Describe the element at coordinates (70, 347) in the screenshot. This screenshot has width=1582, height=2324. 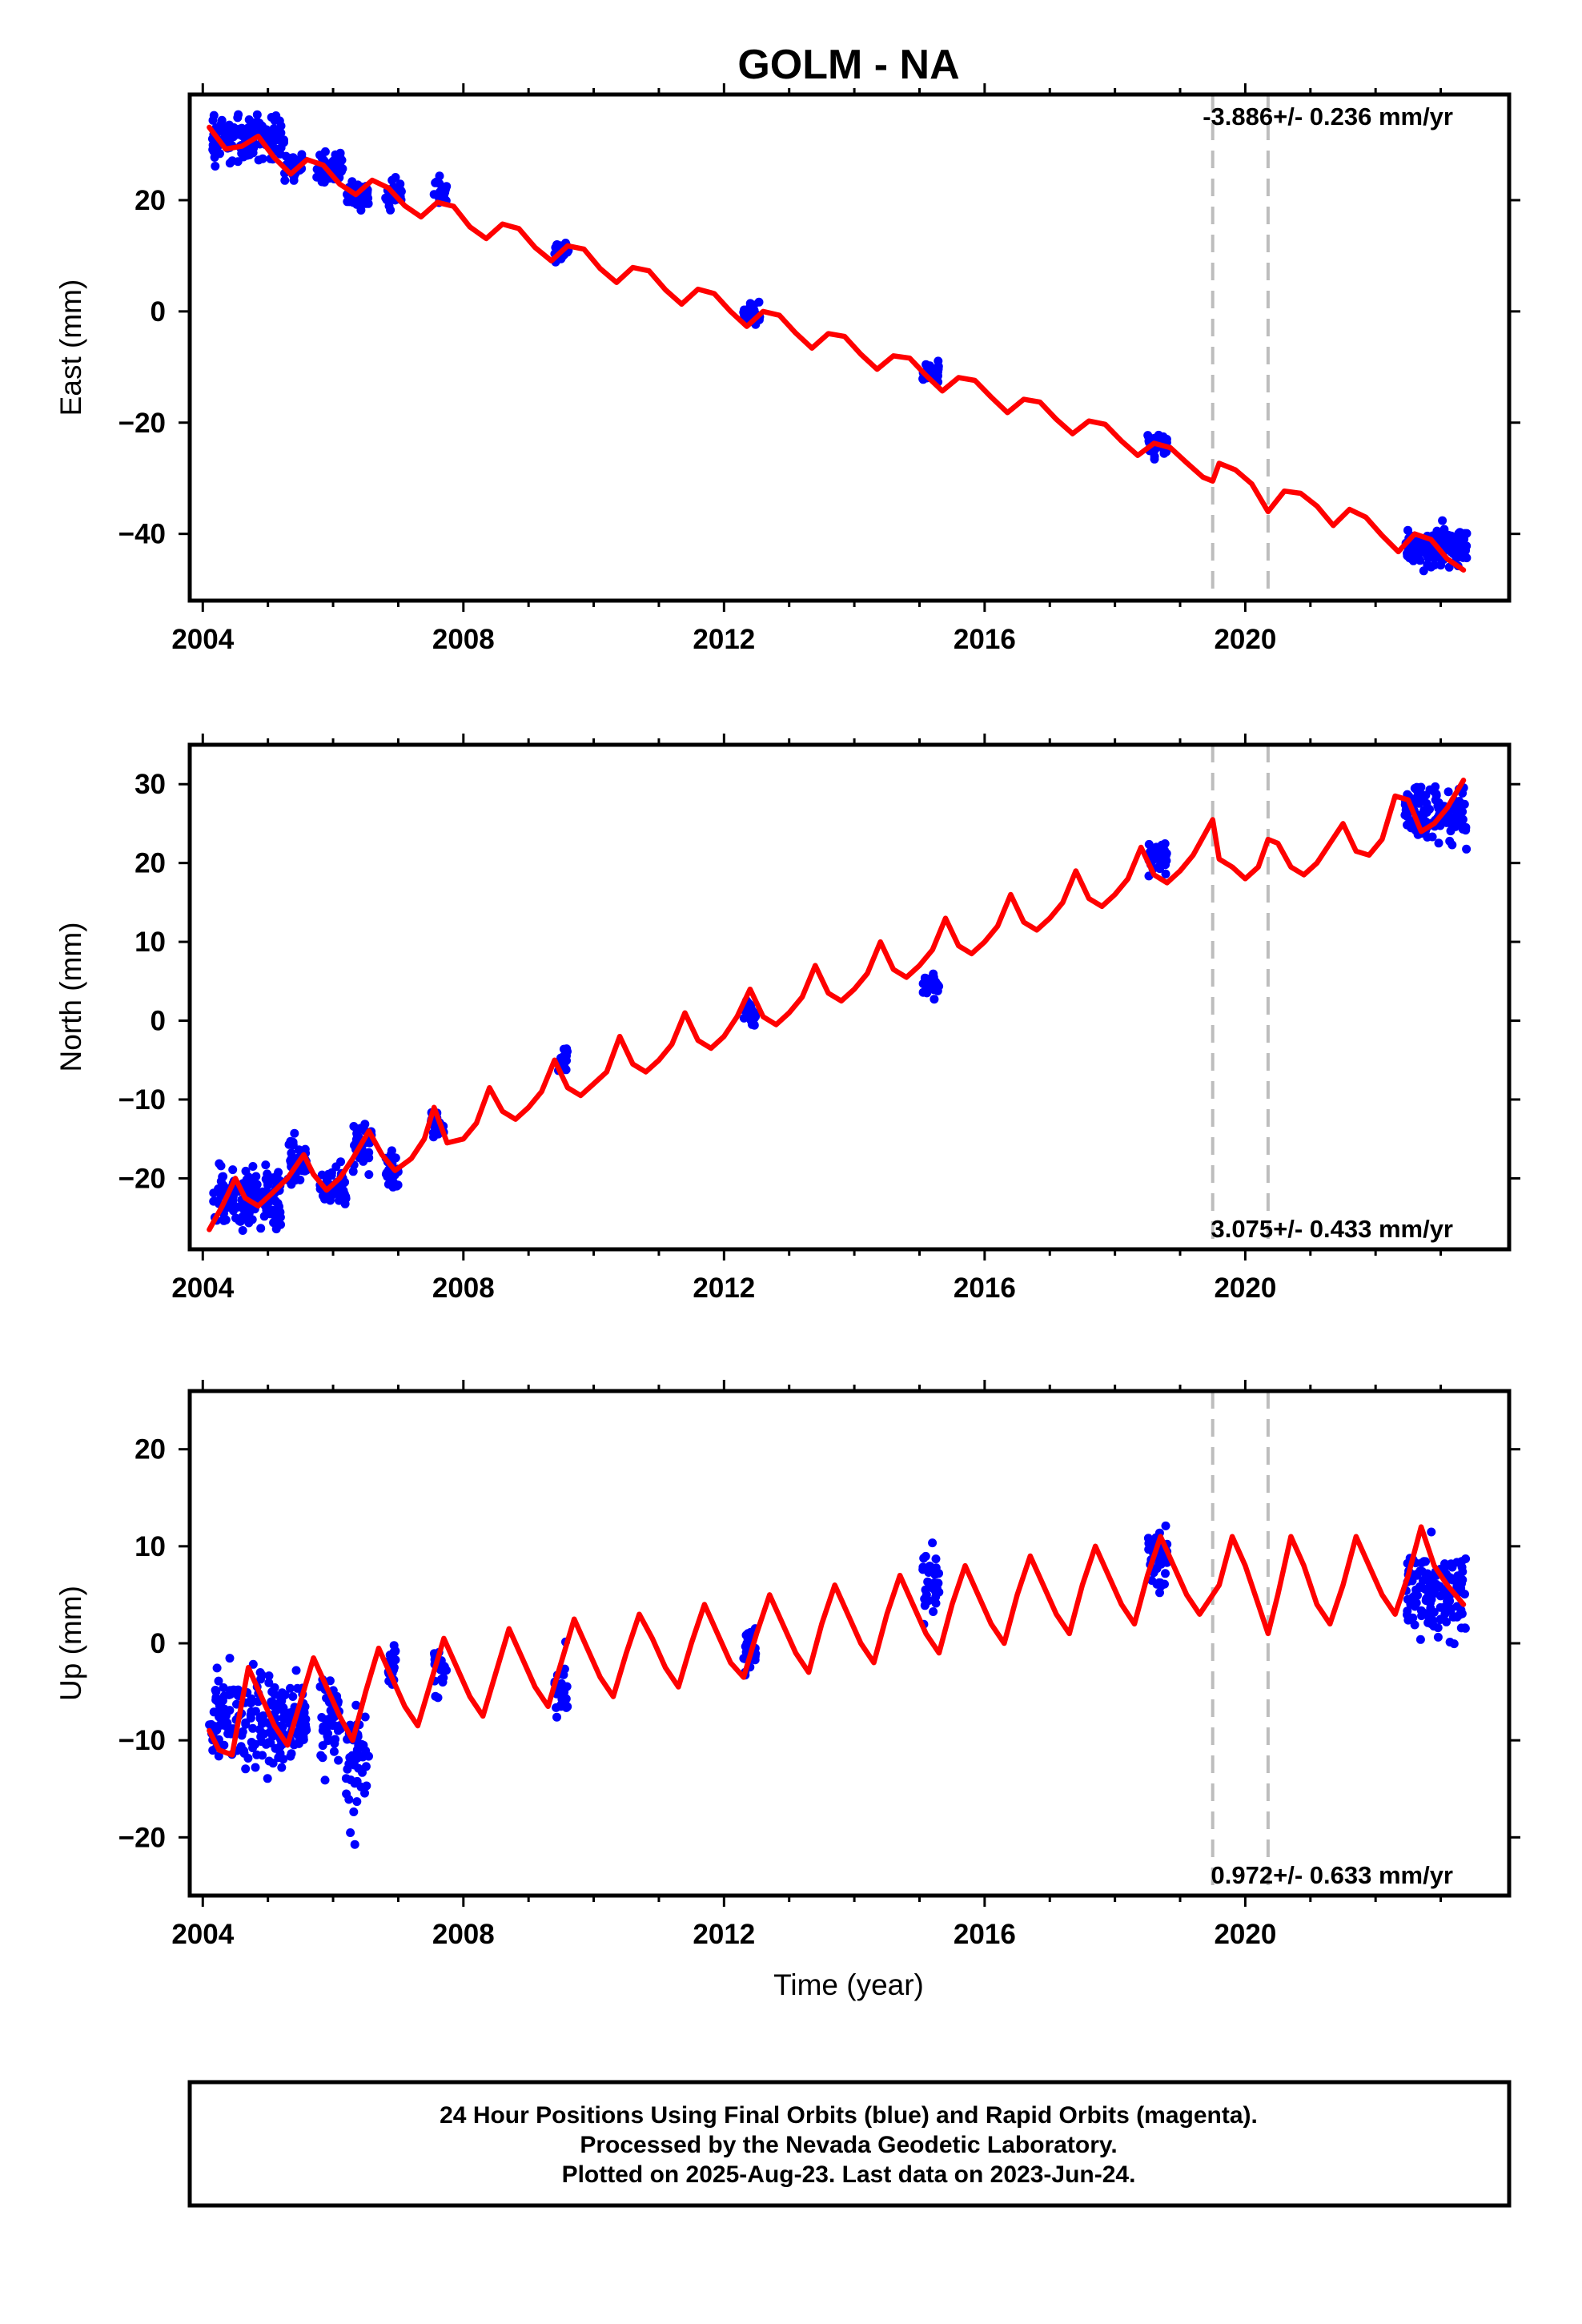
I see `y-axis-label: East (mm)` at that location.